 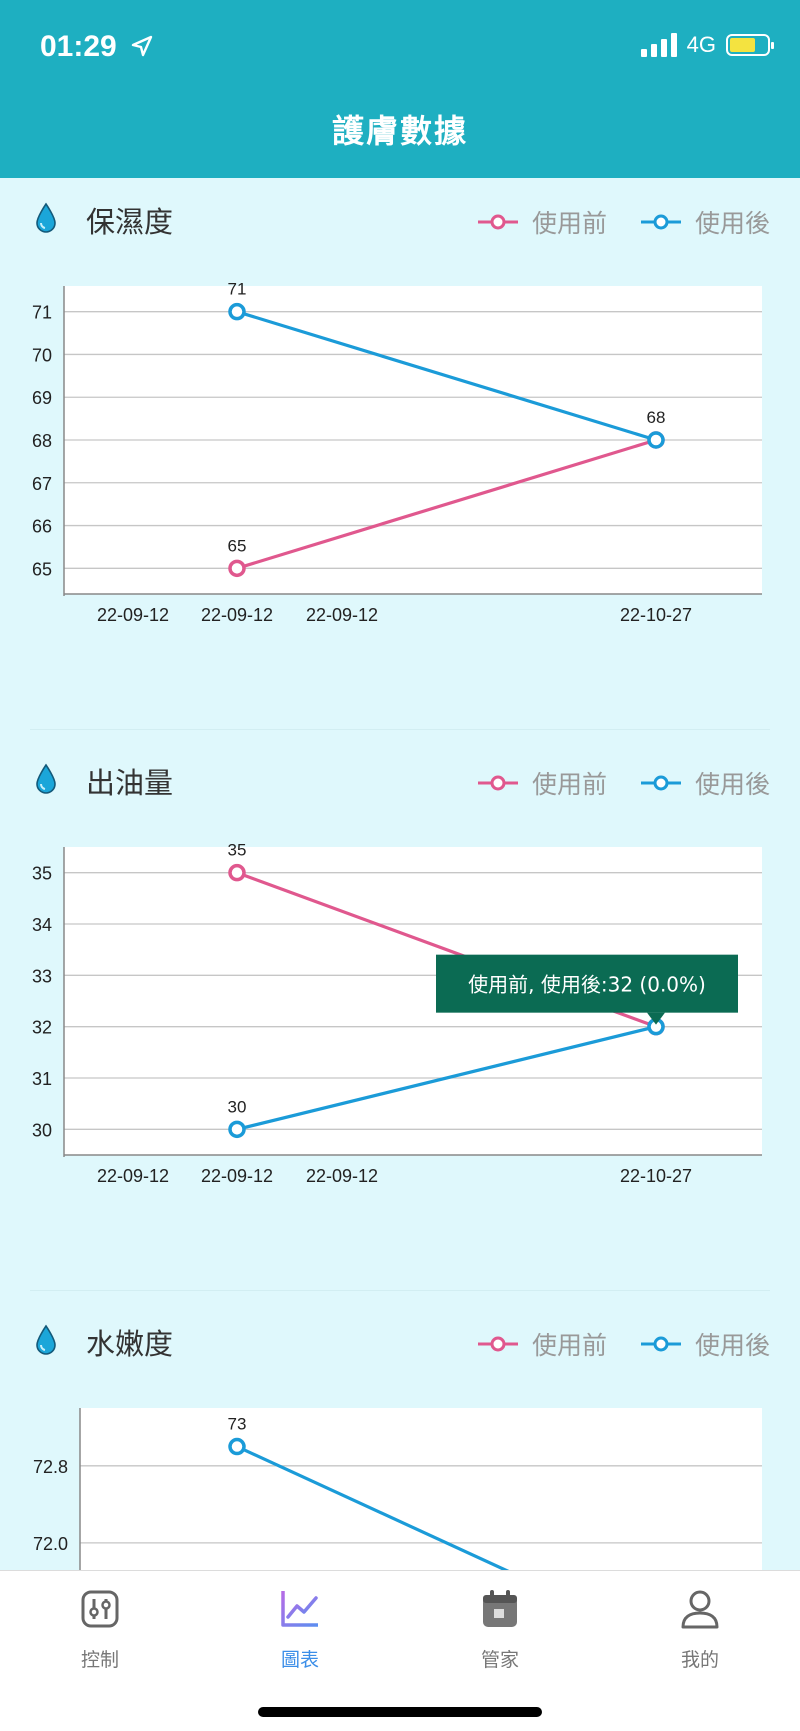 What do you see at coordinates (587, 985) in the screenshot?
I see `tooltip-text: 使用前, 使用後:32 (0.0%)` at bounding box center [587, 985].